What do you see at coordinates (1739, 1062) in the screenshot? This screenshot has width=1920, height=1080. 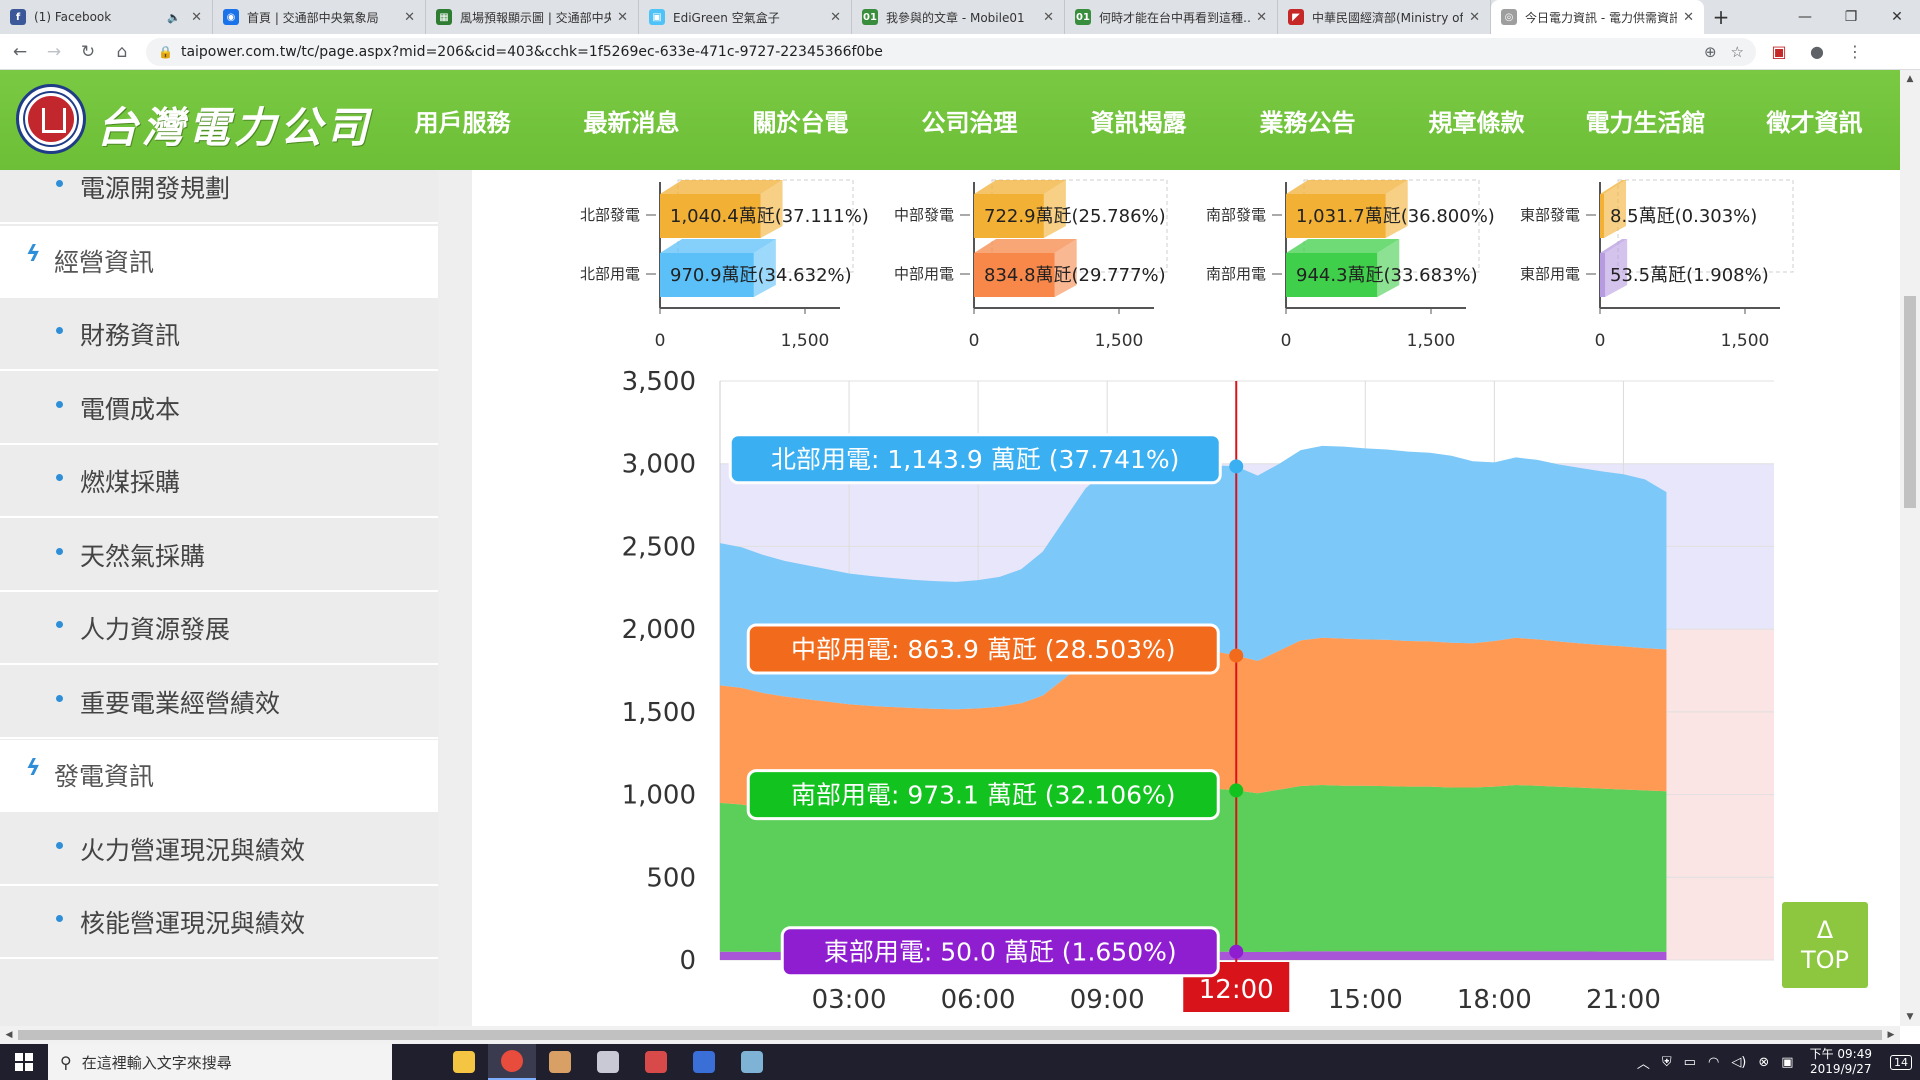 I see `tray-volume-icon: ◁)` at bounding box center [1739, 1062].